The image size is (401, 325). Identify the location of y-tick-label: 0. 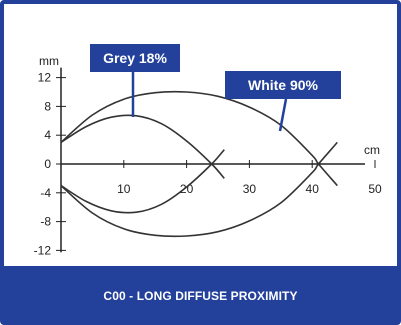
(47, 164).